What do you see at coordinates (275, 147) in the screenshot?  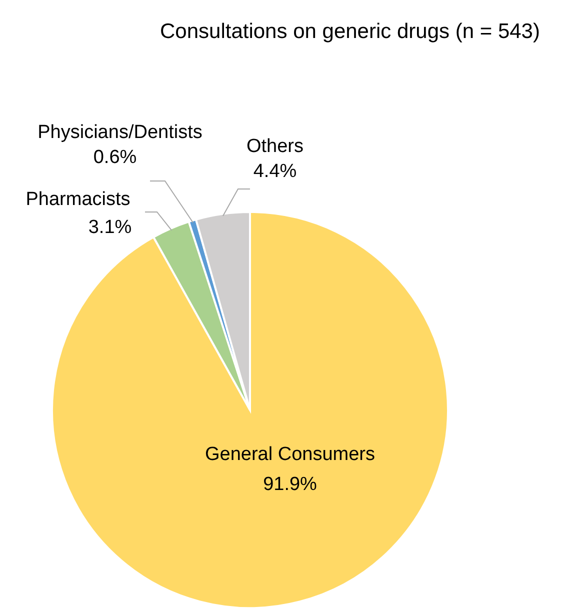 I see `slice-label: Others` at bounding box center [275, 147].